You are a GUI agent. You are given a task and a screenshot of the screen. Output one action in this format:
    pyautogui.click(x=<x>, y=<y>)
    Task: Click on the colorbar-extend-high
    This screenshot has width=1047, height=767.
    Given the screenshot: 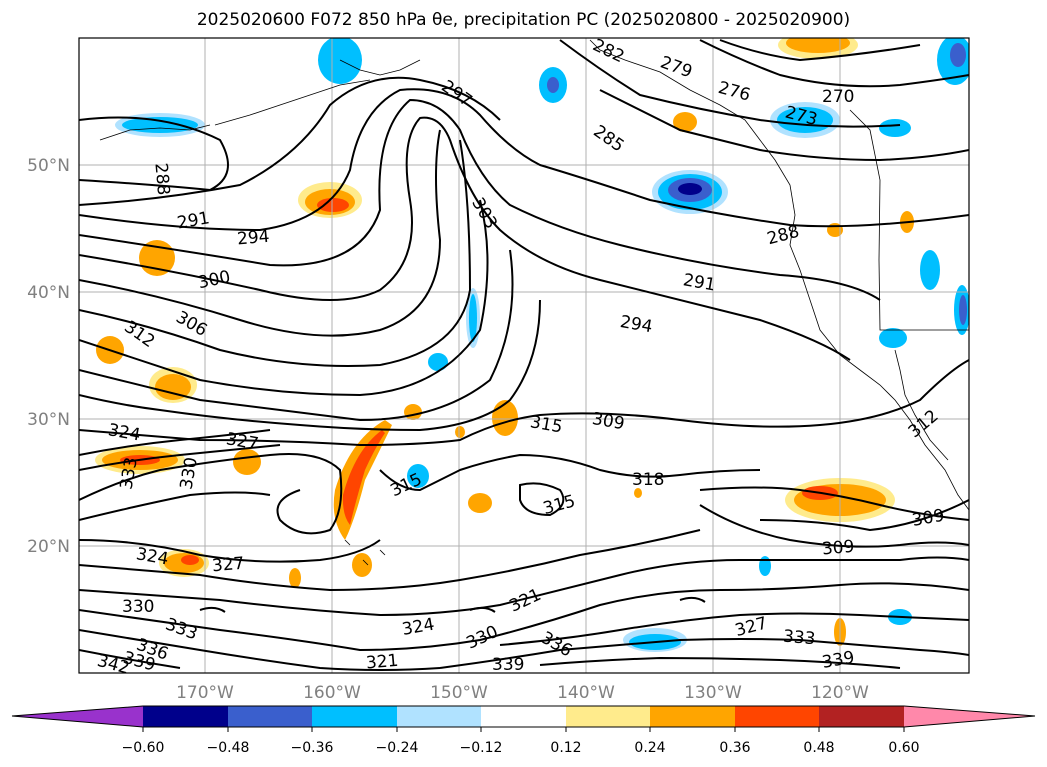 What is the action you would take?
    pyautogui.click(x=969, y=716)
    